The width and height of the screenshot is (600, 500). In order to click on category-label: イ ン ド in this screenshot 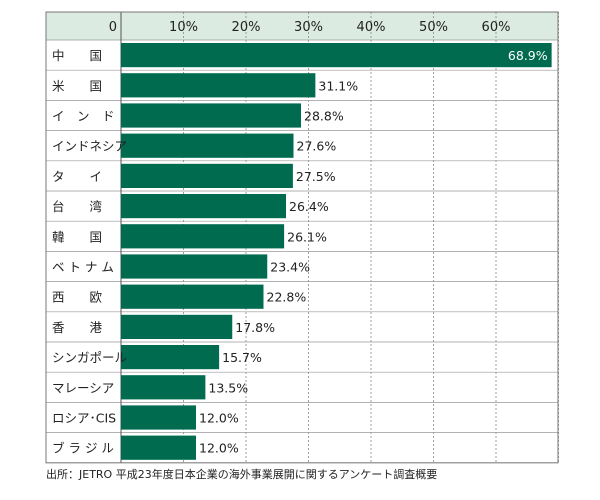, I will do `click(83, 116)`.